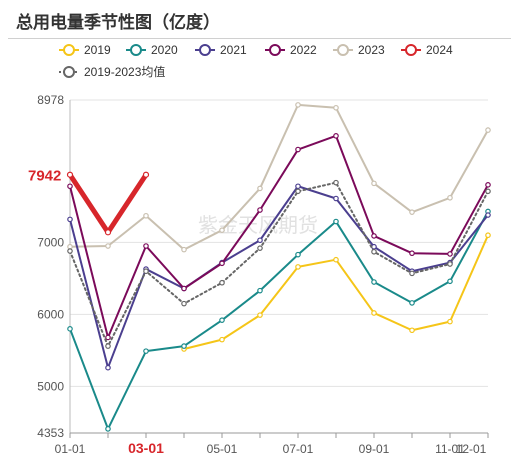 This screenshot has width=519, height=460. I want to click on legend-marker-2023, so click(343, 50).